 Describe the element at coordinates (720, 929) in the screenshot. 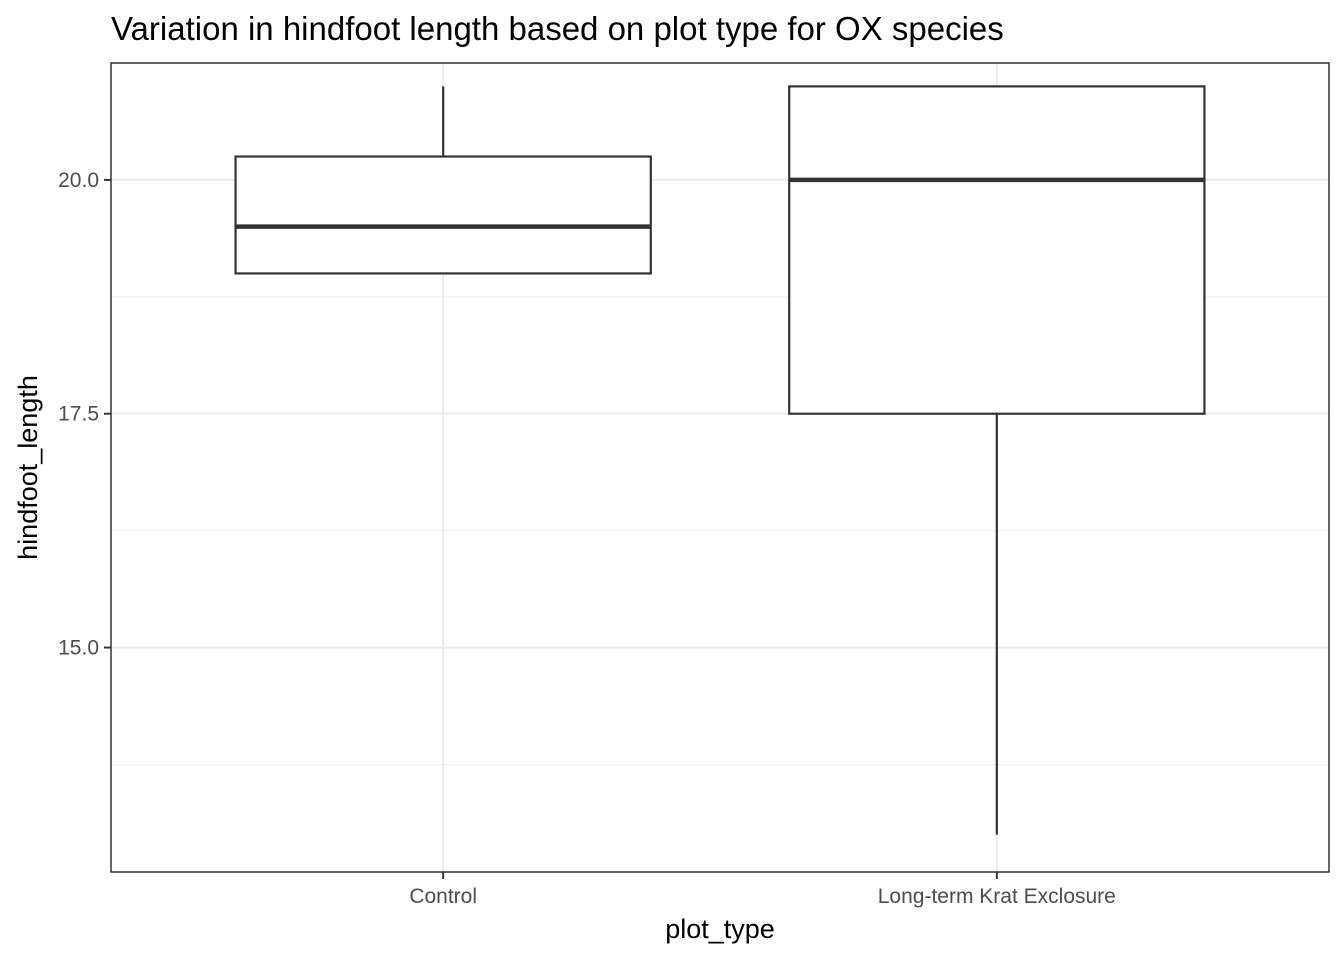

I see `x-axis-title: plot_type` at that location.